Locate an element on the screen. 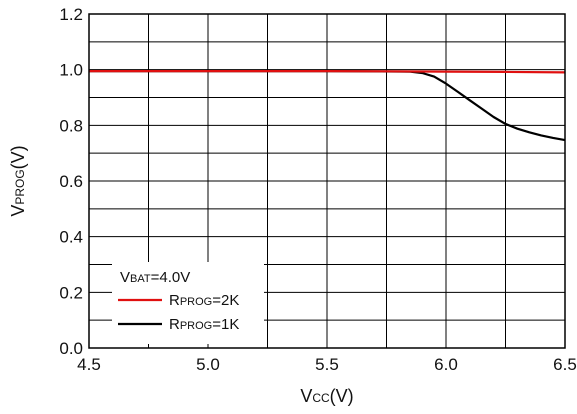  x-axis-title-tail: (V) is located at coordinates (342, 396).